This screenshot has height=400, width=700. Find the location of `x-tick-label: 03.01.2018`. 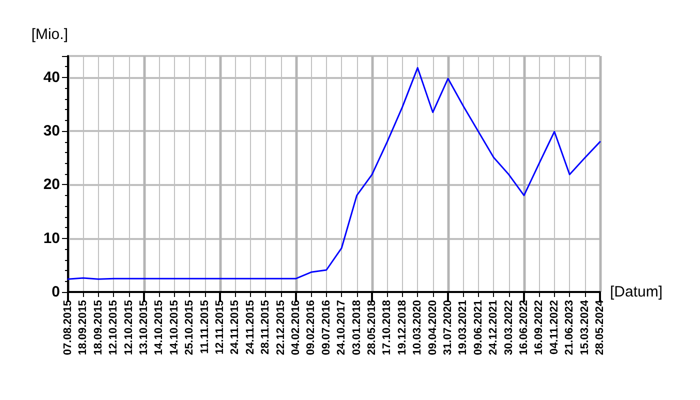

x-tick-label: 03.01.2018 is located at coordinates (356, 328).